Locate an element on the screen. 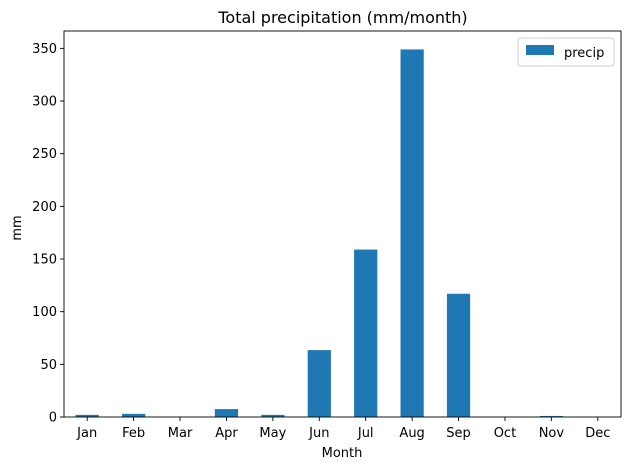 The height and width of the screenshot is (470, 630). bar-jul is located at coordinates (366, 333).